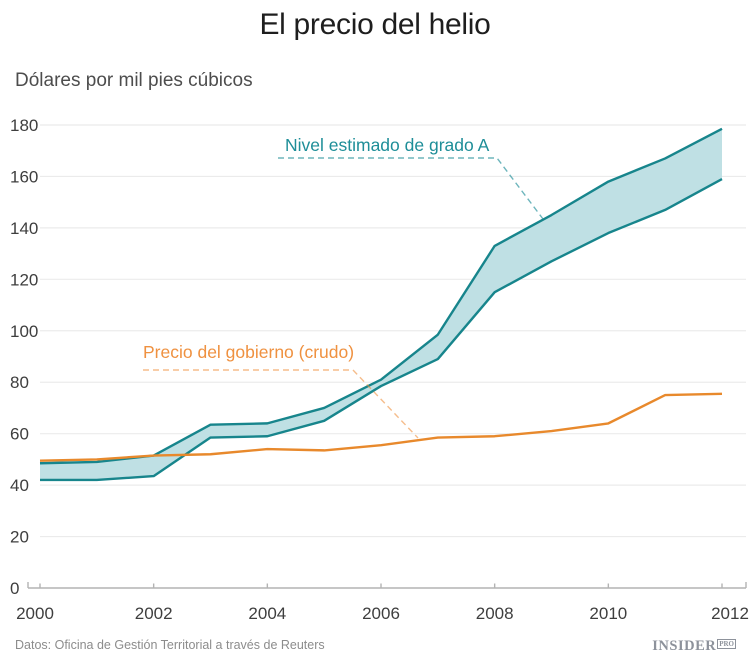 The image size is (750, 668). Describe the element at coordinates (134, 80) in the screenshot. I see `chart-subtitle: Dólares por mil pies cúbicos` at that location.